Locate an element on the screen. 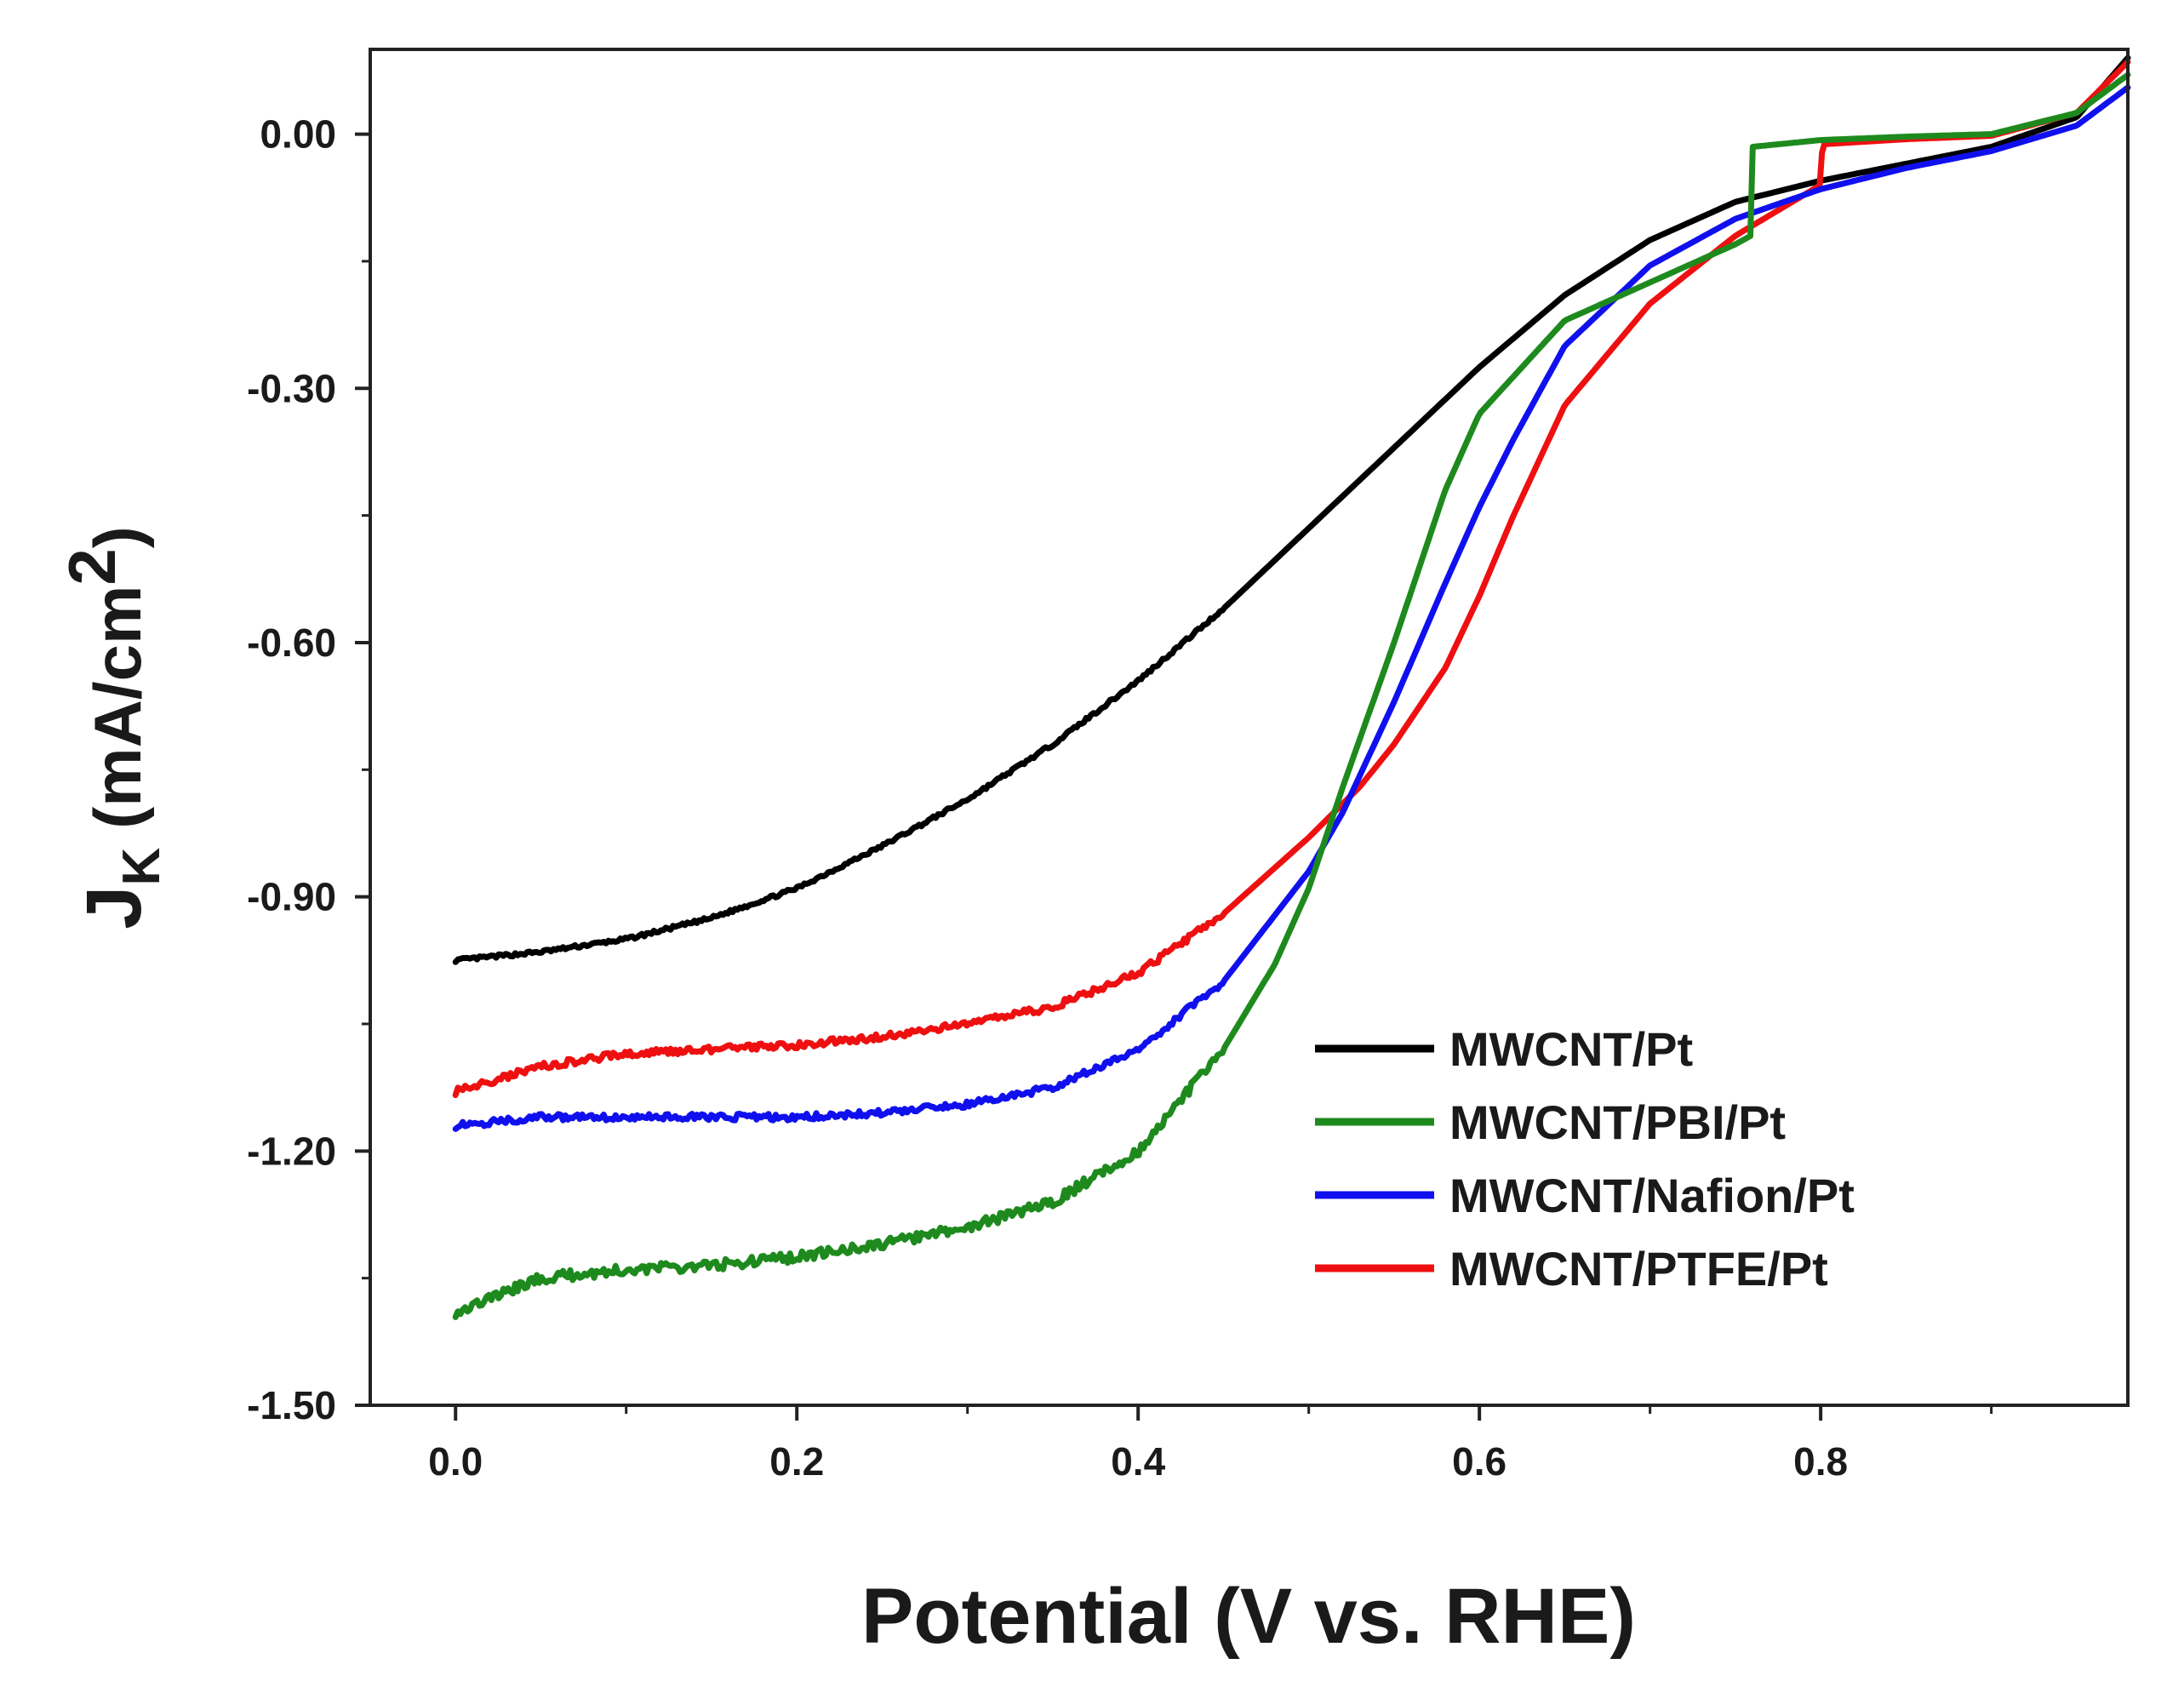 The width and height of the screenshot is (2184, 1687). x-tick-label: 0.0 is located at coordinates (455, 1462).